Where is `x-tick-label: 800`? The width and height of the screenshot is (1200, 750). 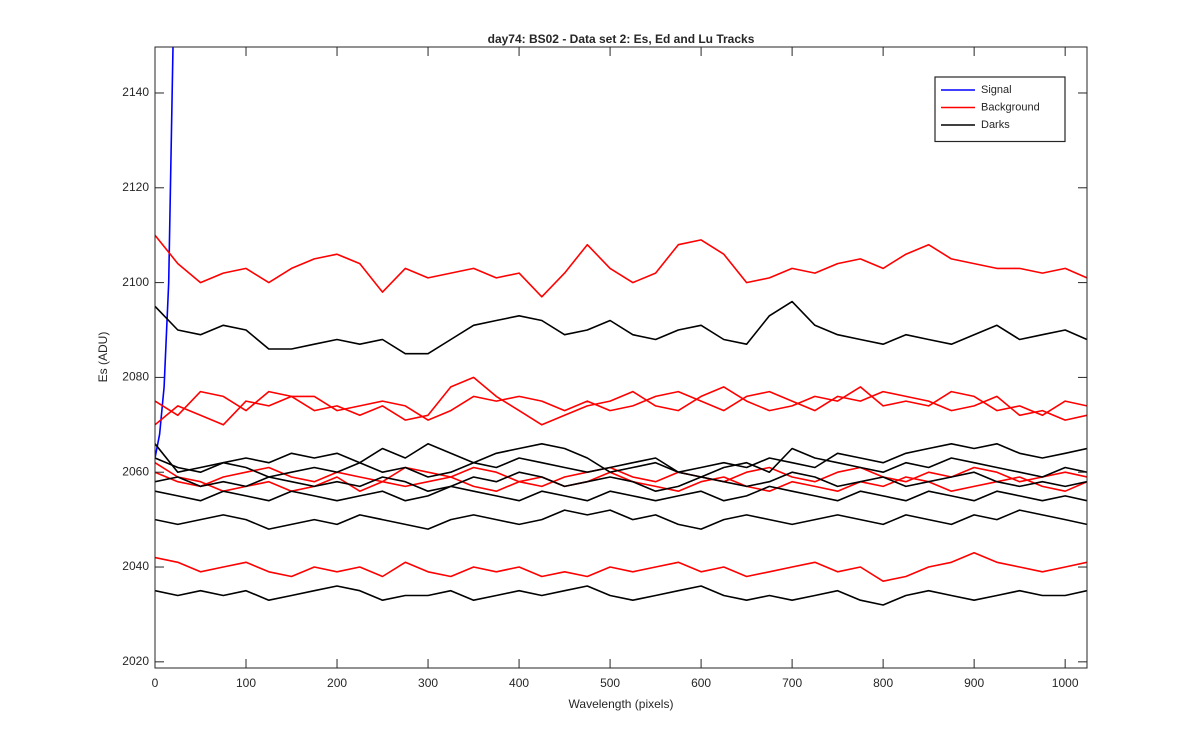 x-tick-label: 800 is located at coordinates (883, 683).